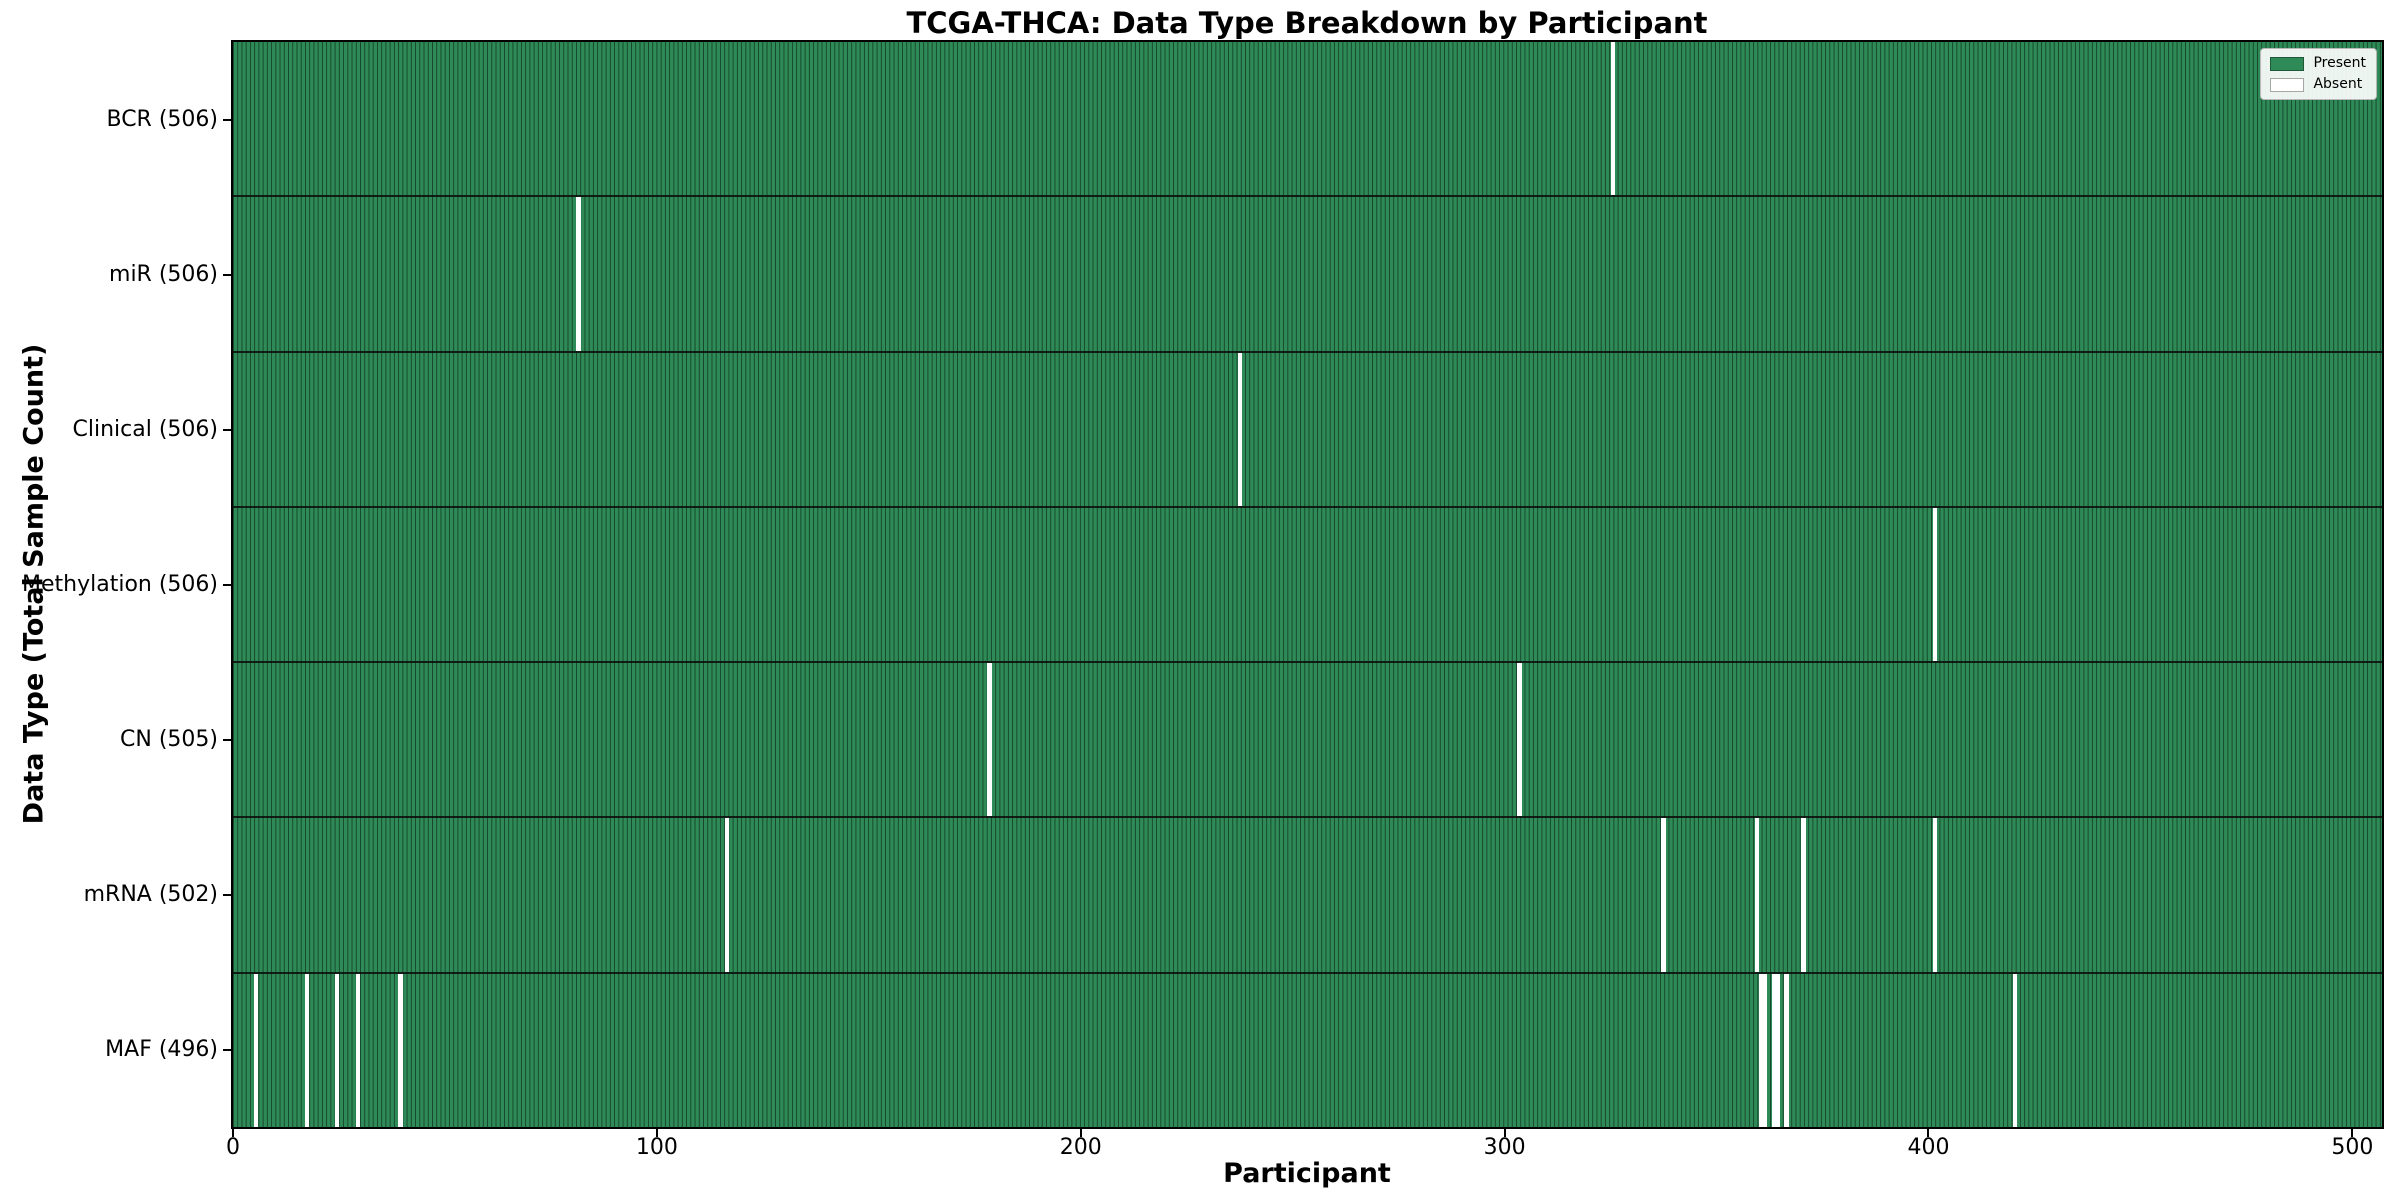 This screenshot has width=2400, height=1200. What do you see at coordinates (2287, 84) in the screenshot?
I see `absent-swatch-icon` at bounding box center [2287, 84].